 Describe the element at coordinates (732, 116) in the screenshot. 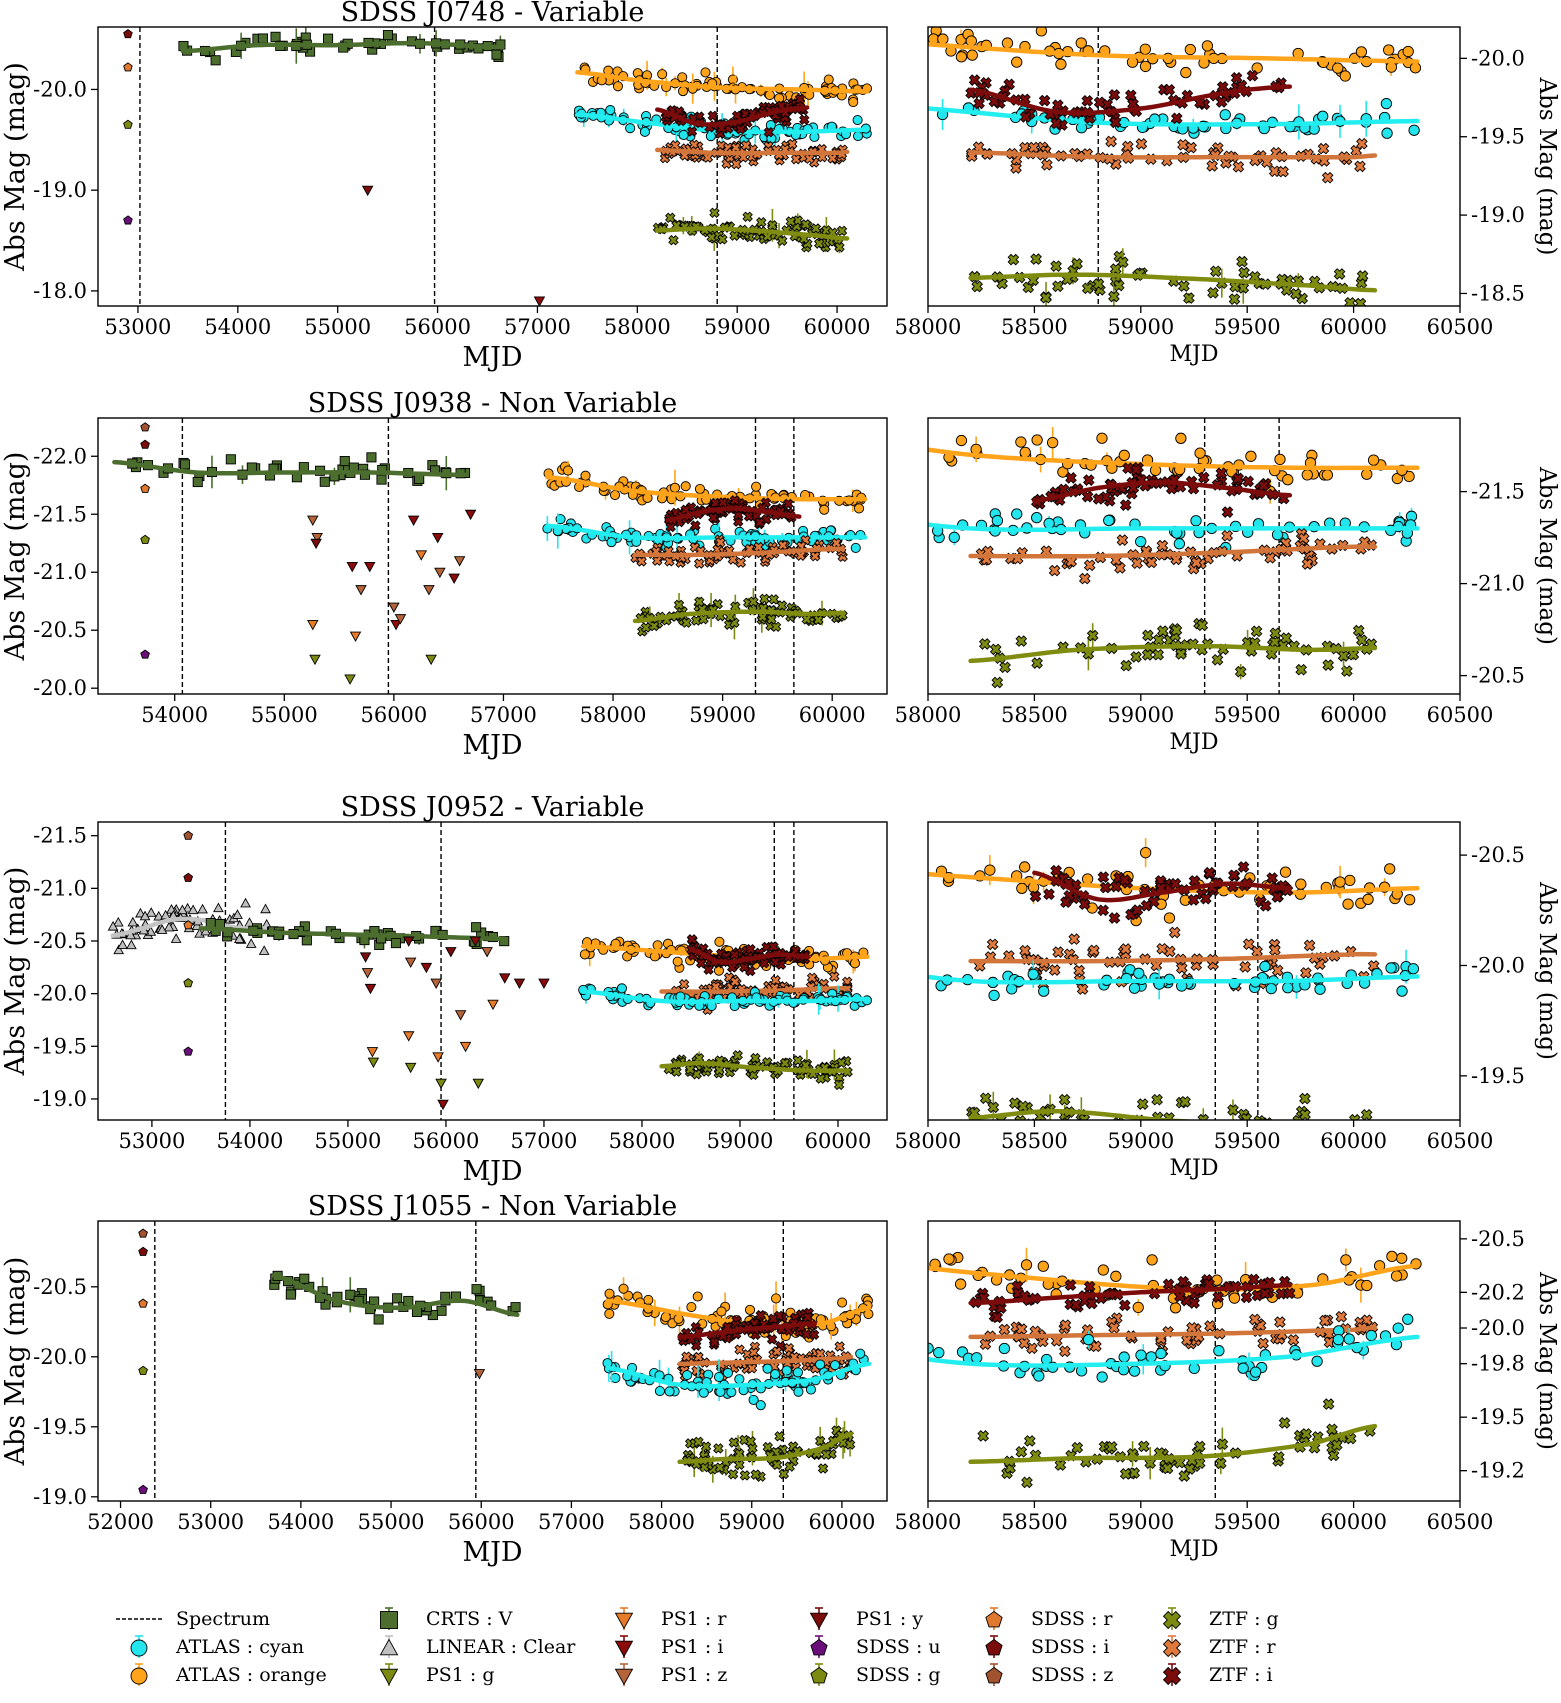

I see `fit-curve-ztf-i` at that location.